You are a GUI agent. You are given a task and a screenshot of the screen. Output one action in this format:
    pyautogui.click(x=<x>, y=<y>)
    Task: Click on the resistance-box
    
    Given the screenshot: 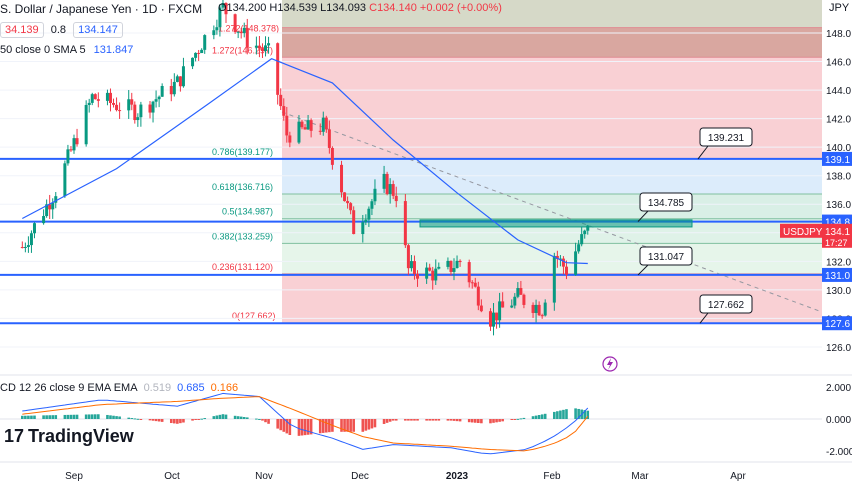 What is the action you would take?
    pyautogui.click(x=556, y=223)
    